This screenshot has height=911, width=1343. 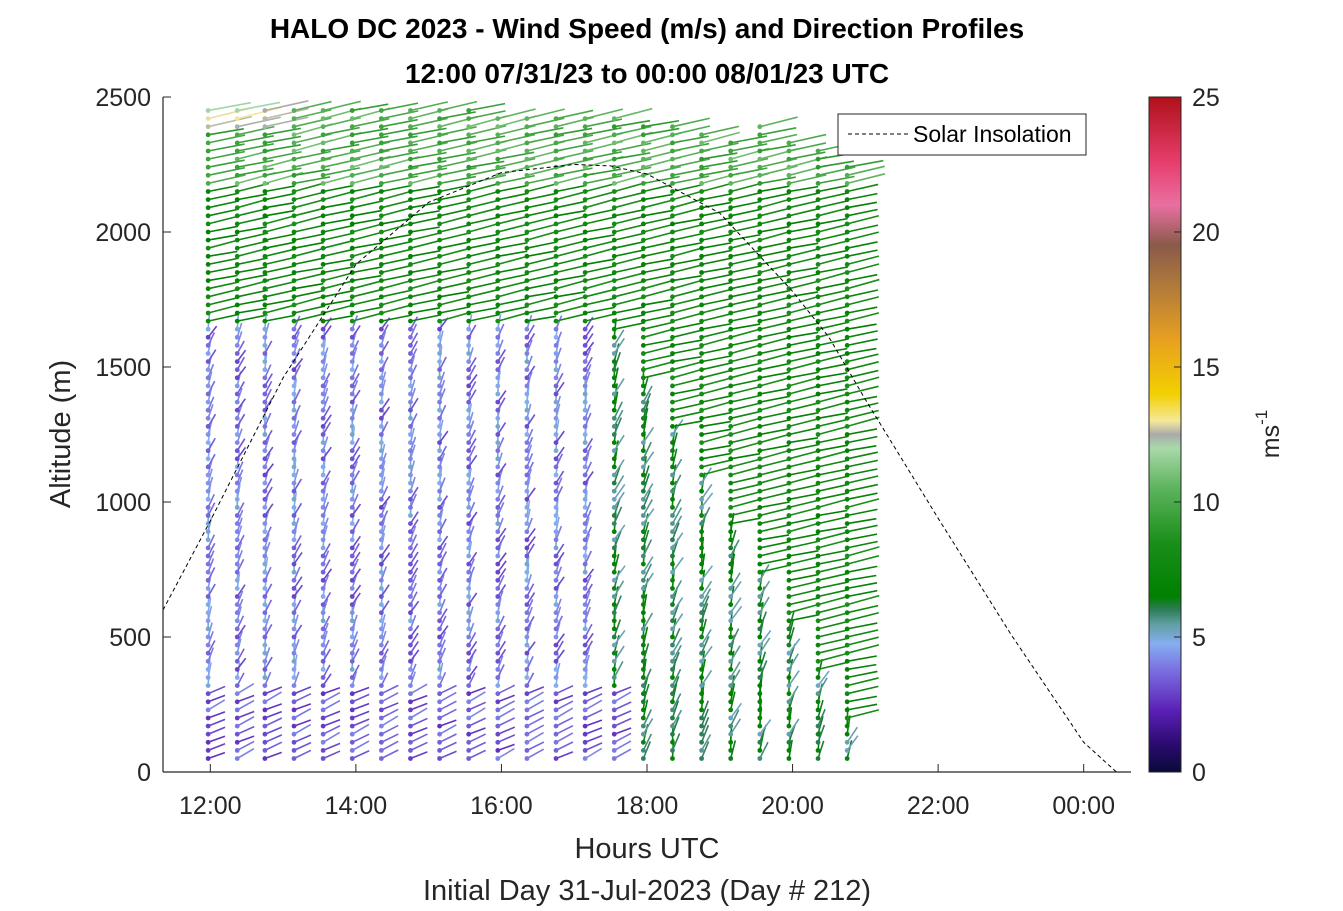 What do you see at coordinates (1268, 434) in the screenshot?
I see `colorbar-label: ms-1` at bounding box center [1268, 434].